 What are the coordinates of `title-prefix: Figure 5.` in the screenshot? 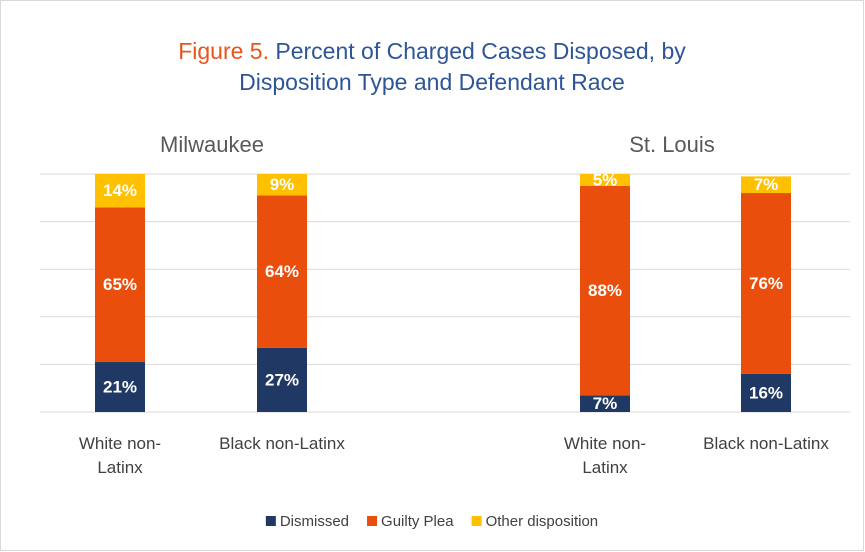 It's located at (223, 51).